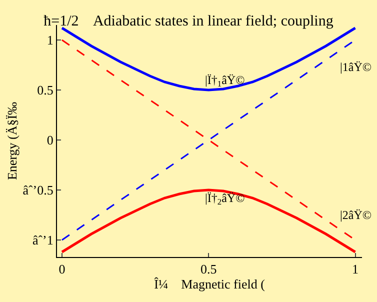  What do you see at coordinates (43, 240) in the screenshot?
I see `y-tick-label: âˆ’1` at bounding box center [43, 240].